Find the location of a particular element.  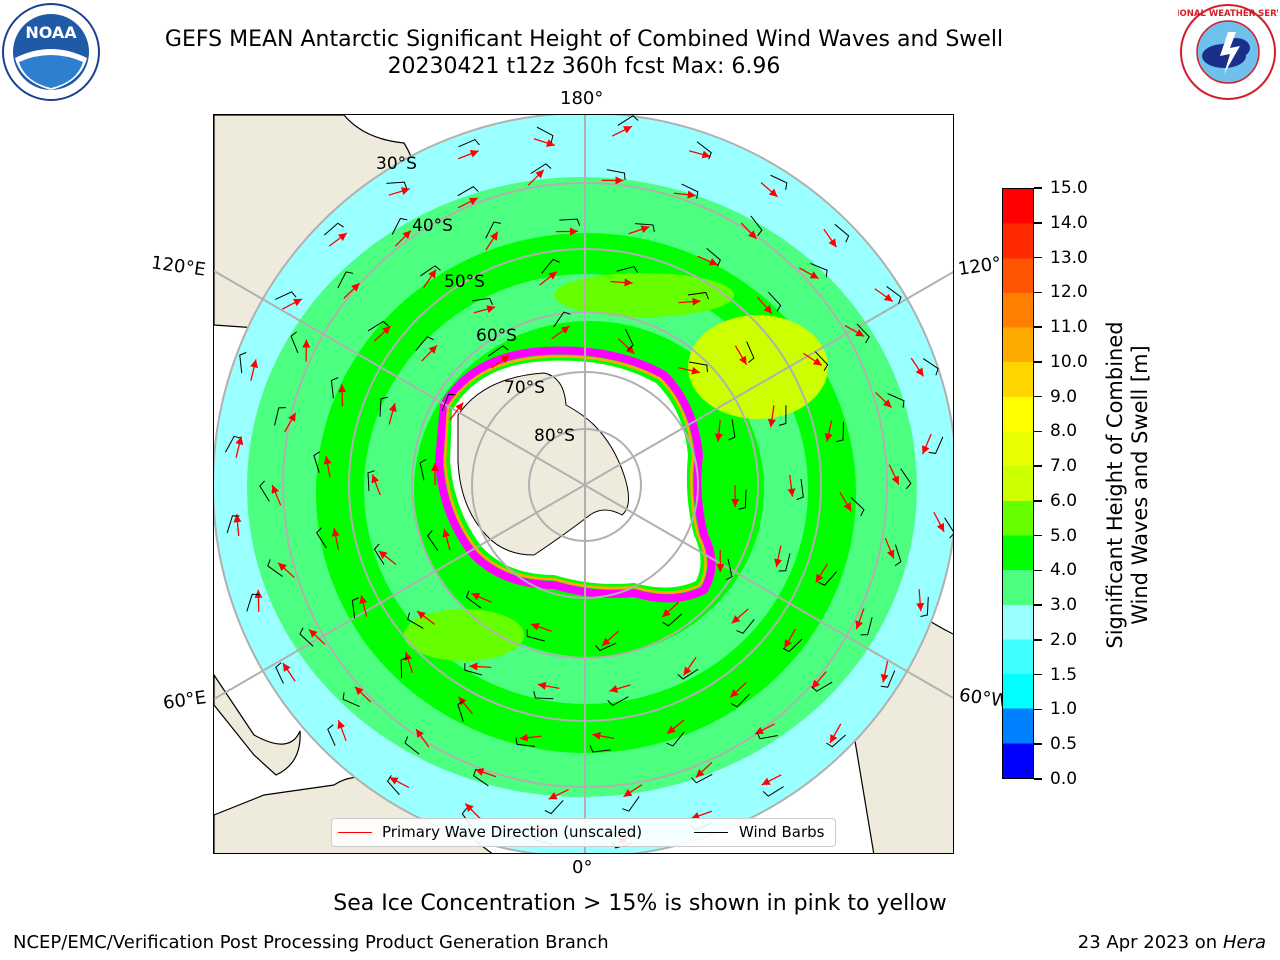

lon-label-bottom: 0° is located at coordinates (582, 867).